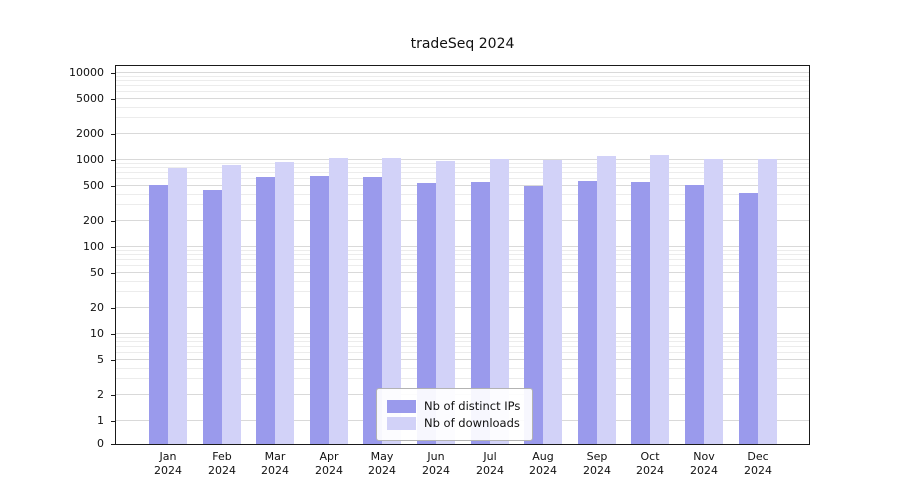 This screenshot has height=500, width=900. What do you see at coordinates (694, 314) in the screenshot?
I see `bar-distinct-ips-nov` at bounding box center [694, 314].